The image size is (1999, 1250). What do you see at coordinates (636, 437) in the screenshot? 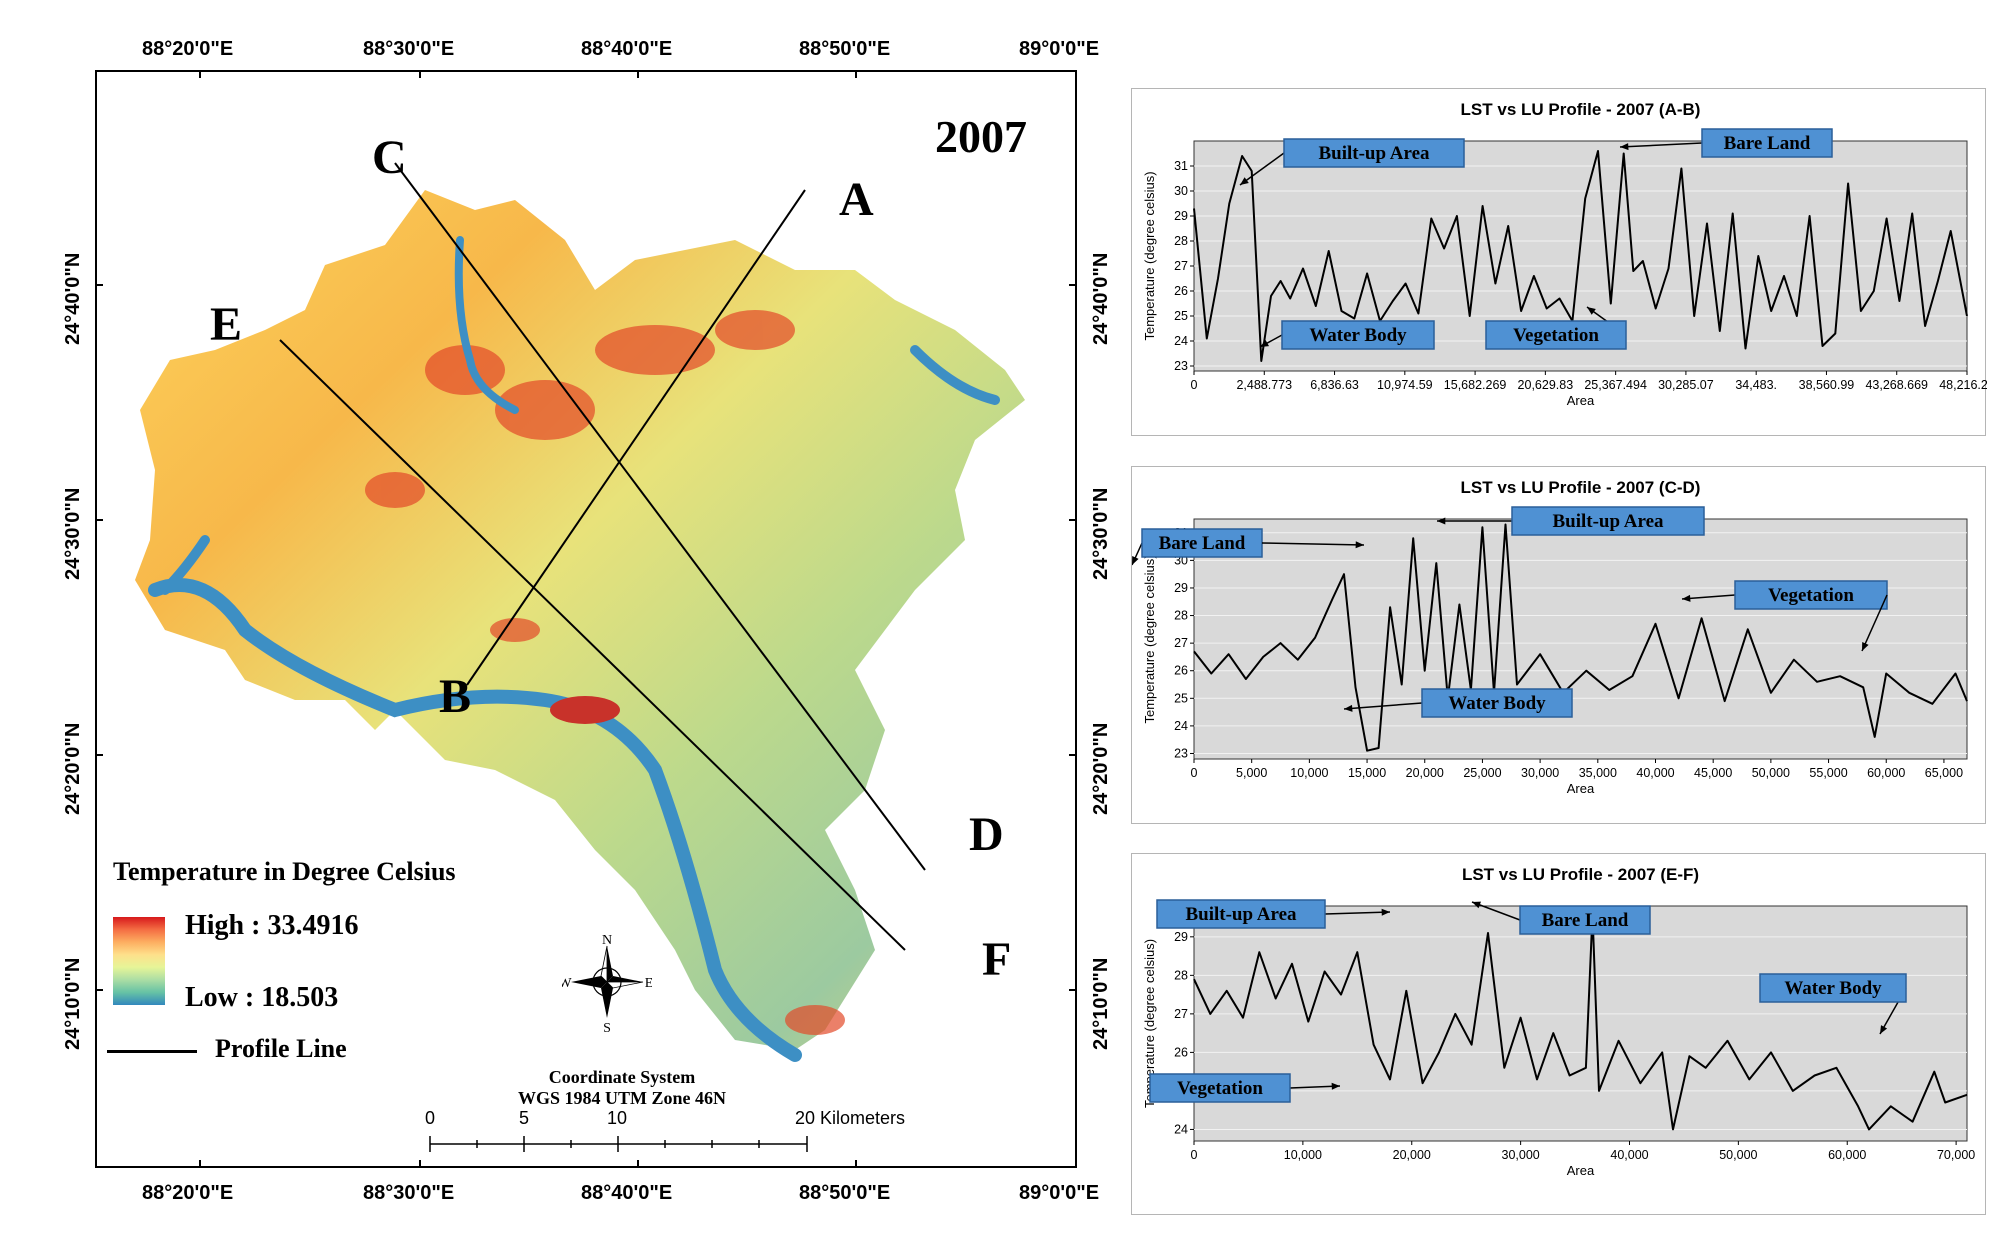
I see `profile-line-ab` at bounding box center [636, 437].